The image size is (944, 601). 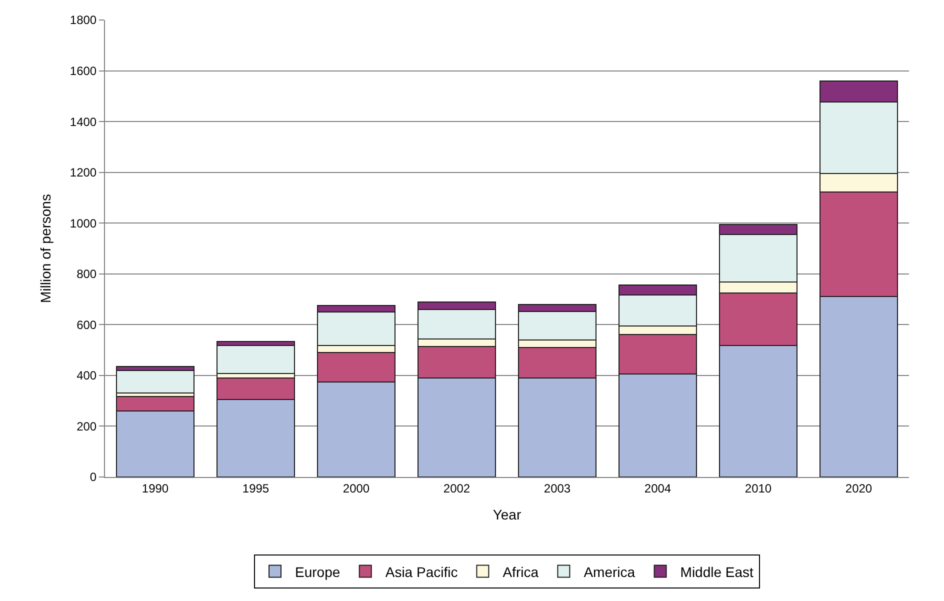 What do you see at coordinates (83, 71) in the screenshot?
I see `y-tick-label: 1600` at bounding box center [83, 71].